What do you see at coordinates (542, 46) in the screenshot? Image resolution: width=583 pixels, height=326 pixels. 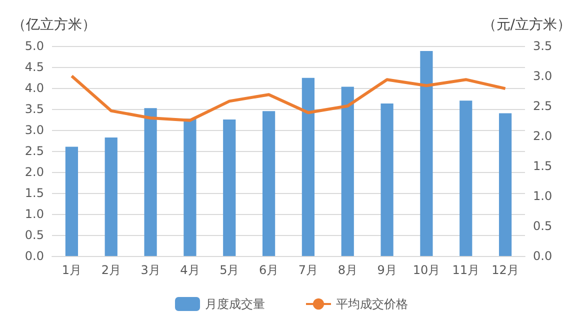 I see `y2-tick-label: 3.5` at bounding box center [542, 46].